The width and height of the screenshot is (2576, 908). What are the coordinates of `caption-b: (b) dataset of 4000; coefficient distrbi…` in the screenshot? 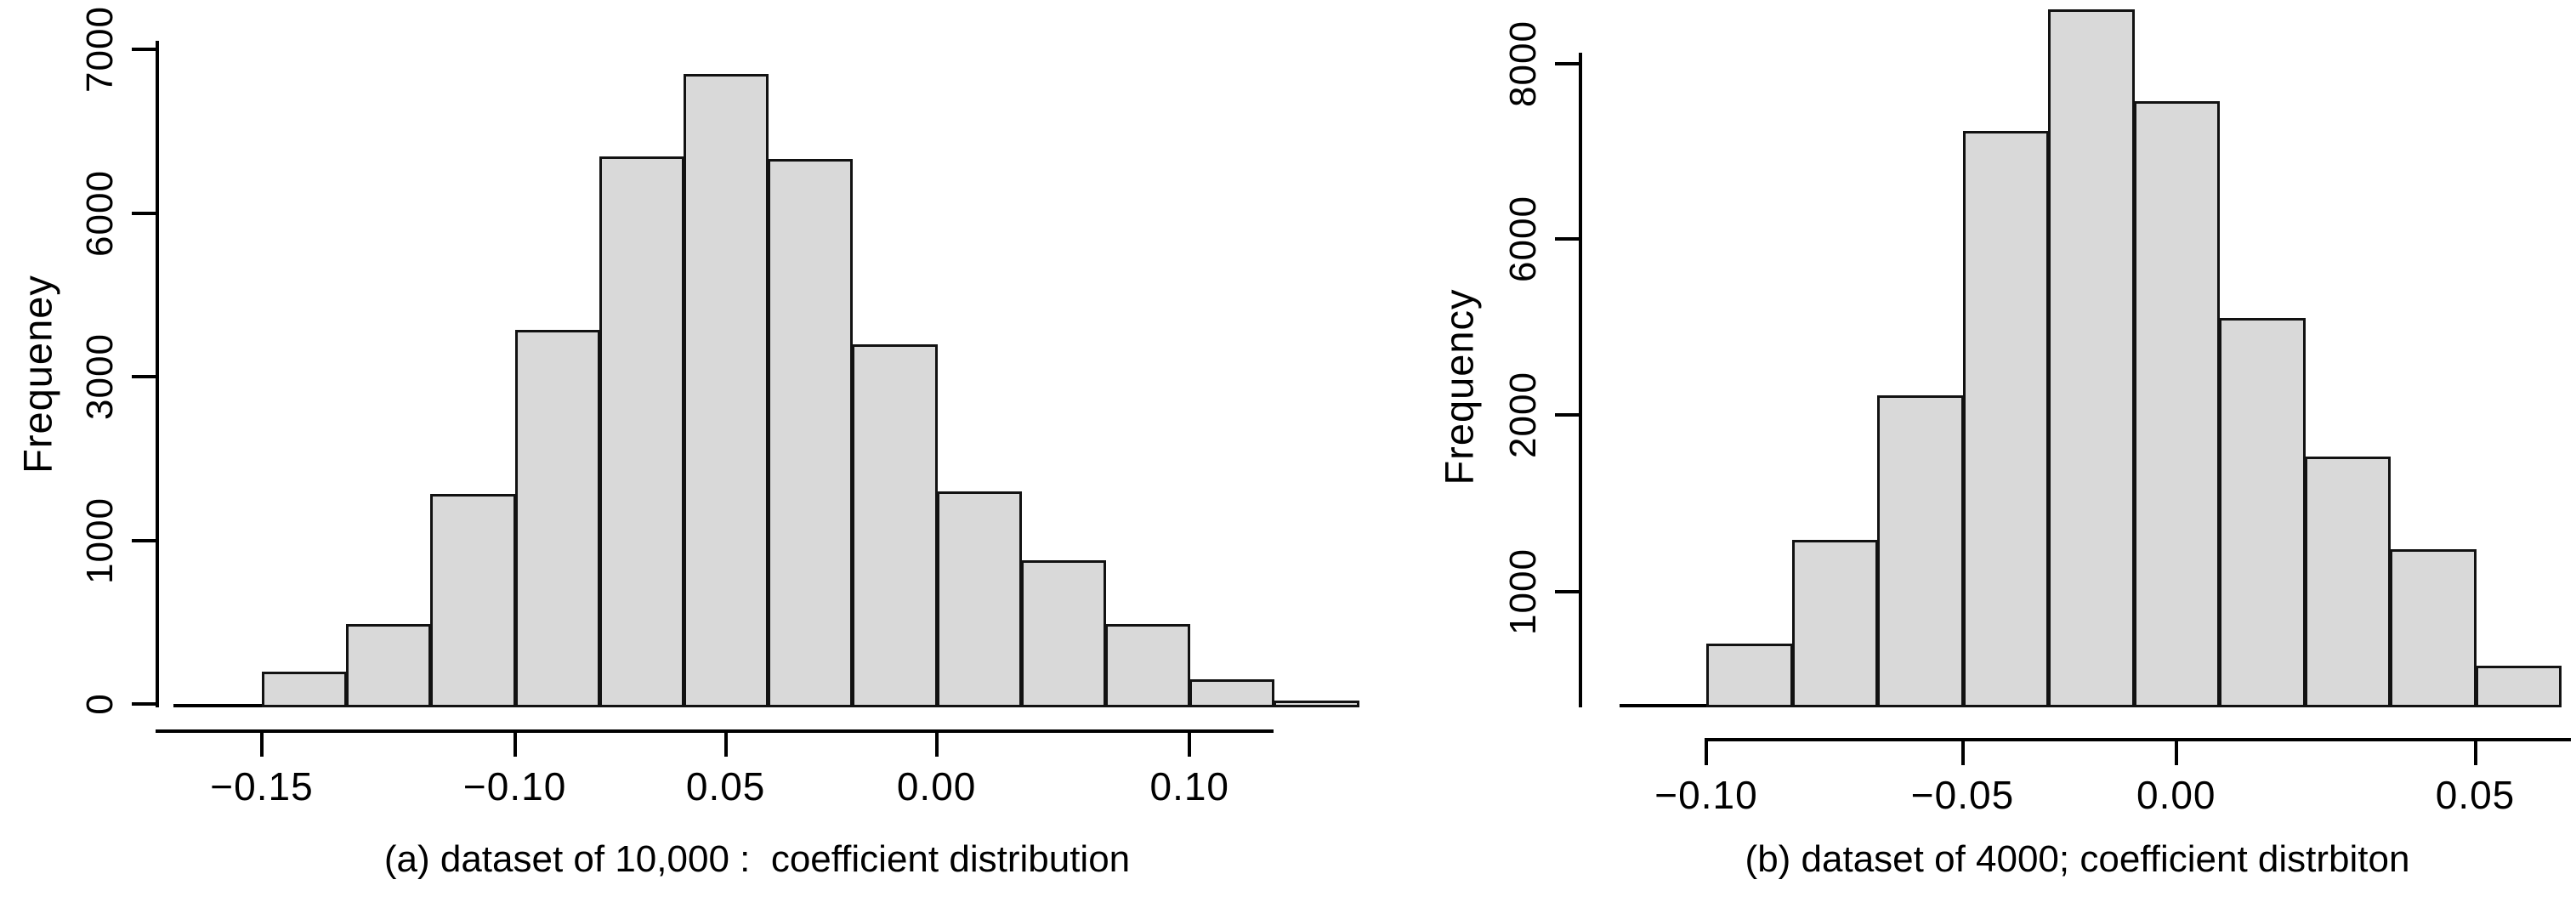 It's located at (2078, 859).